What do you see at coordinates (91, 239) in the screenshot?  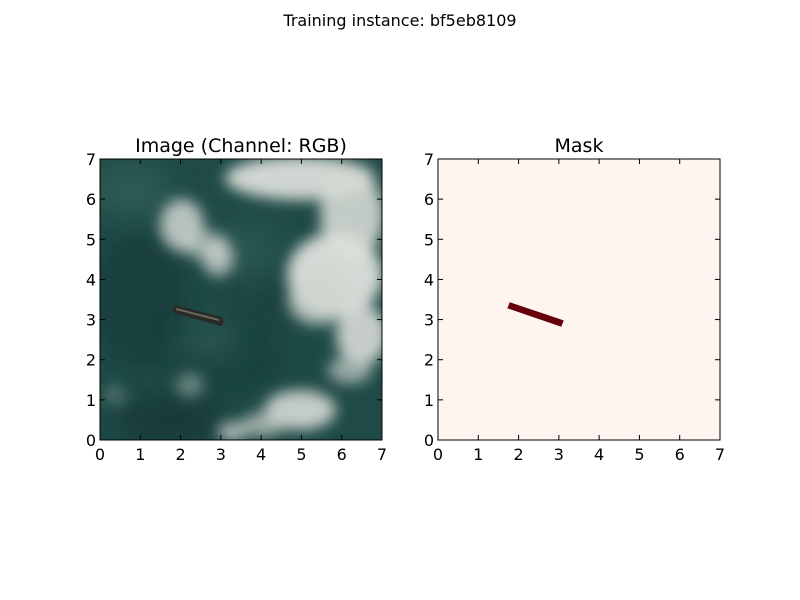 I see `image-ytick-label: 5` at bounding box center [91, 239].